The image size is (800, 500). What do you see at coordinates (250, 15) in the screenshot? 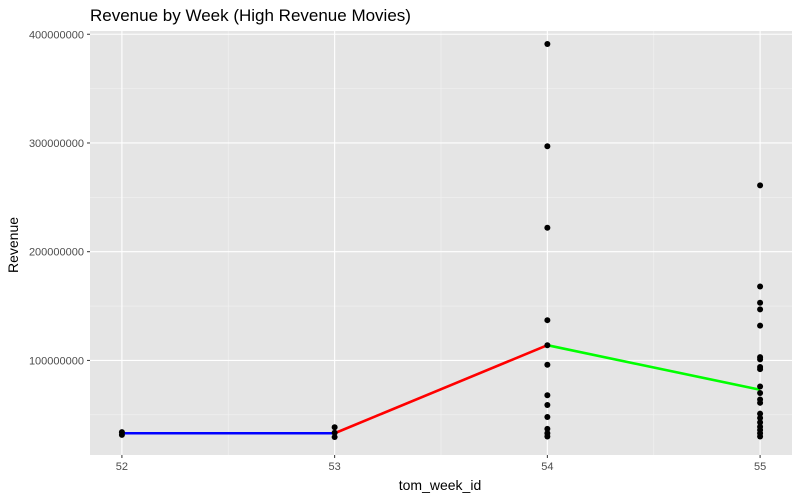
I see `chart-title: Revenue by Week (High Revenue Movies)` at bounding box center [250, 15].